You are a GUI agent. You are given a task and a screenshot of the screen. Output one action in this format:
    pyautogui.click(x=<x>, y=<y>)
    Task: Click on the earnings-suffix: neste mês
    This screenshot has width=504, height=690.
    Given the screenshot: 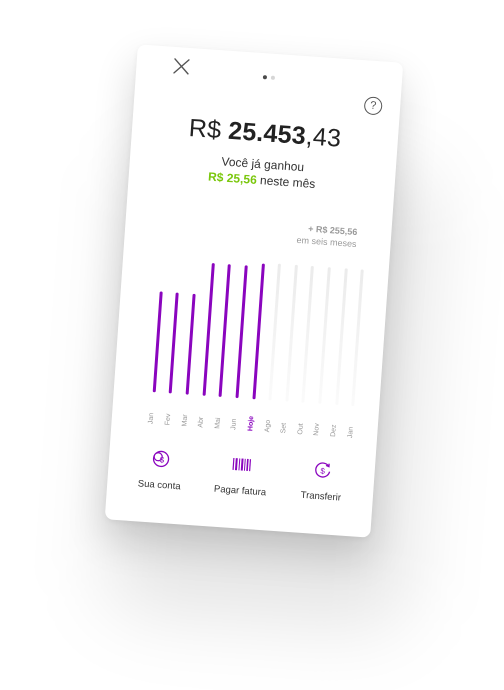 What is the action you would take?
    pyautogui.click(x=286, y=181)
    